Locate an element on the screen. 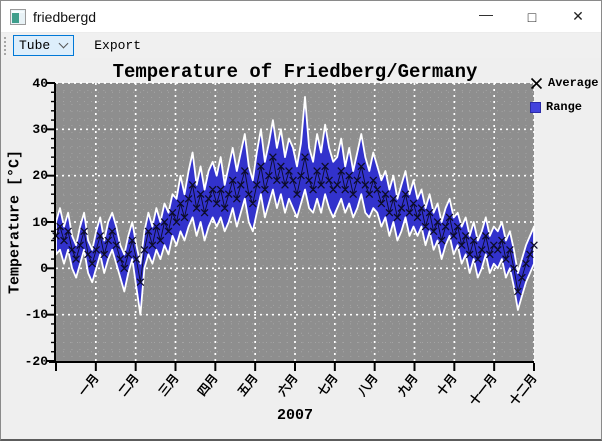 The height and width of the screenshot is (441, 602). legend-item-range: Range is located at coordinates (564, 107).